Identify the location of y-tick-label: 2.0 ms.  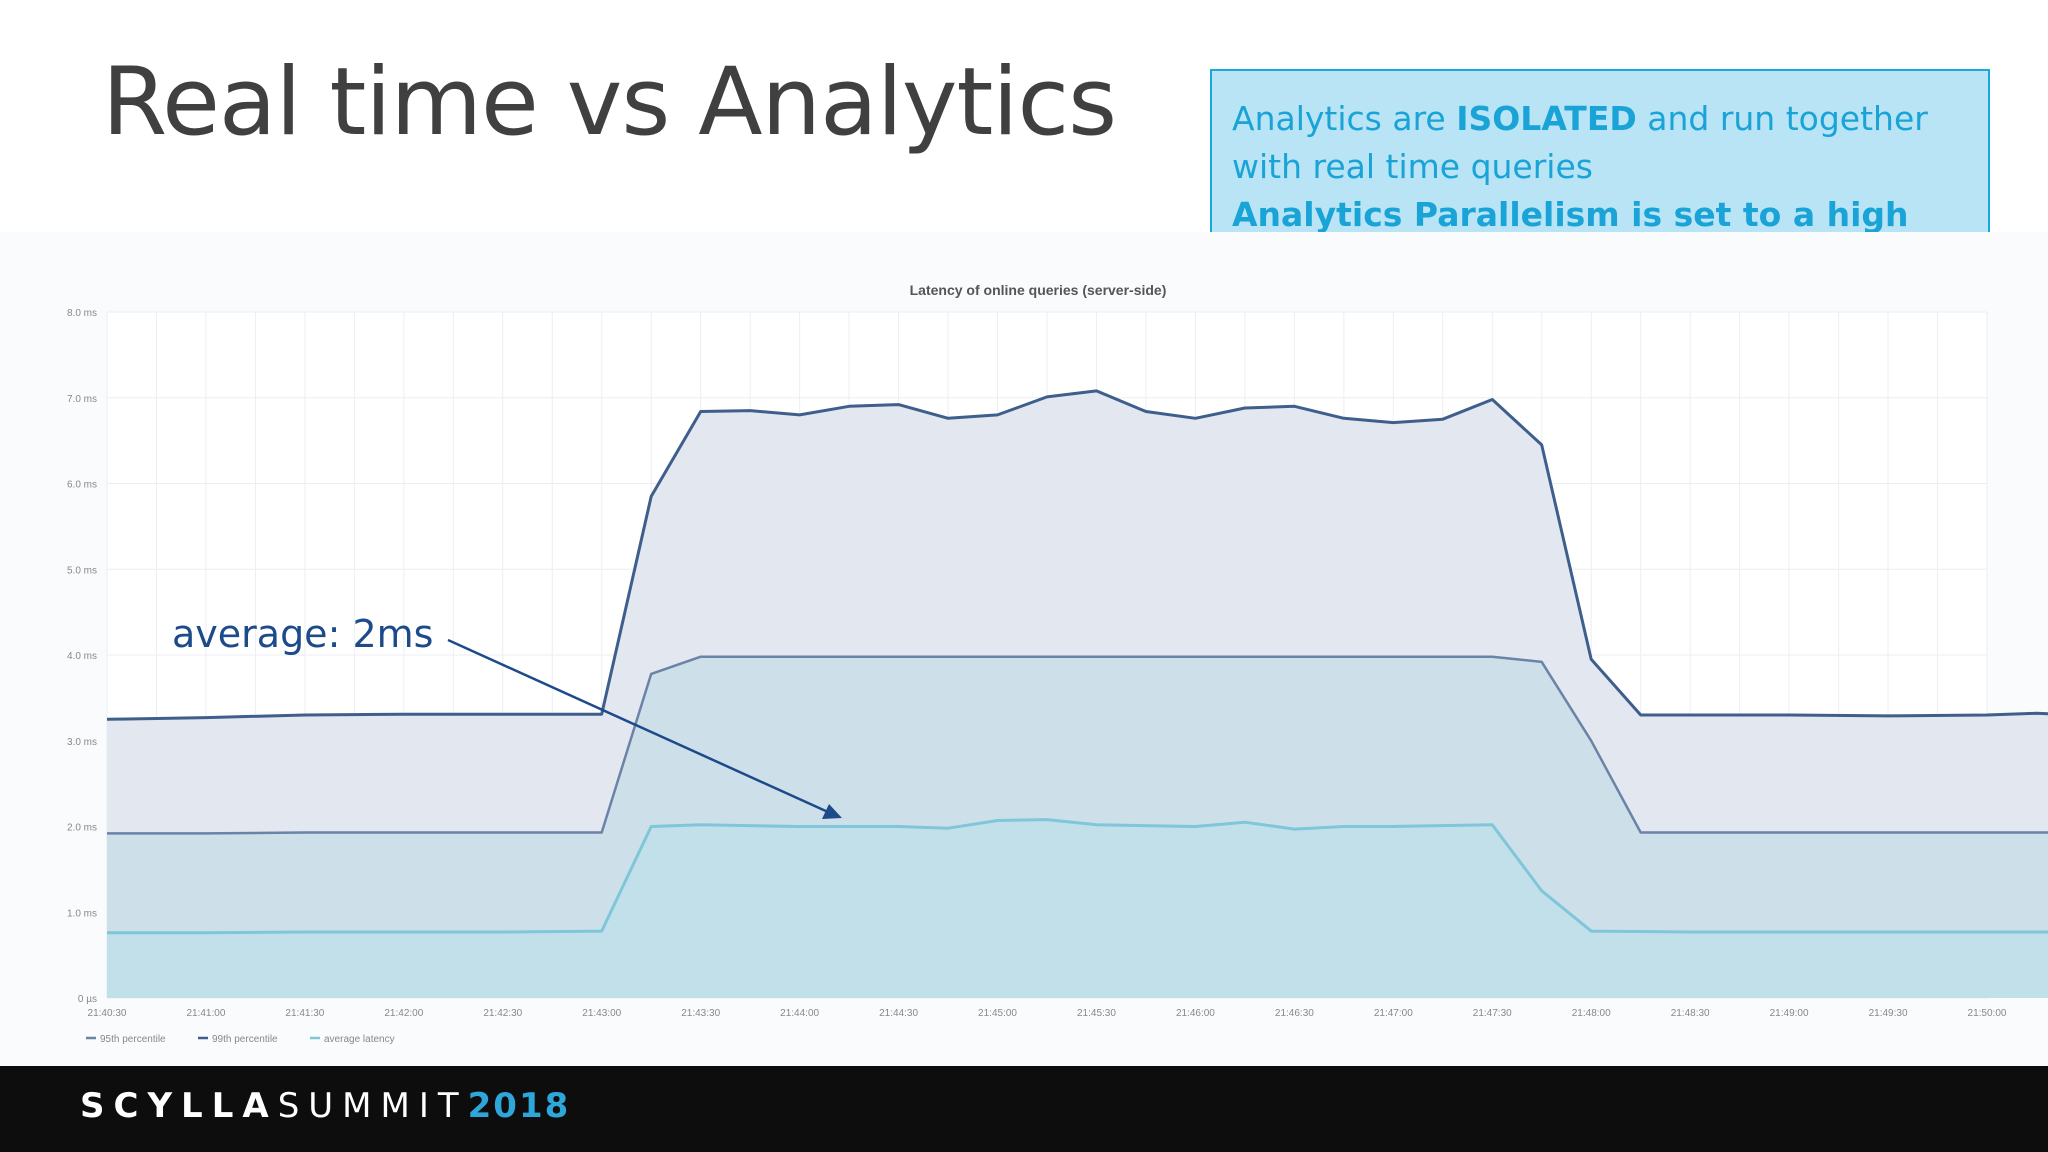
(82, 828).